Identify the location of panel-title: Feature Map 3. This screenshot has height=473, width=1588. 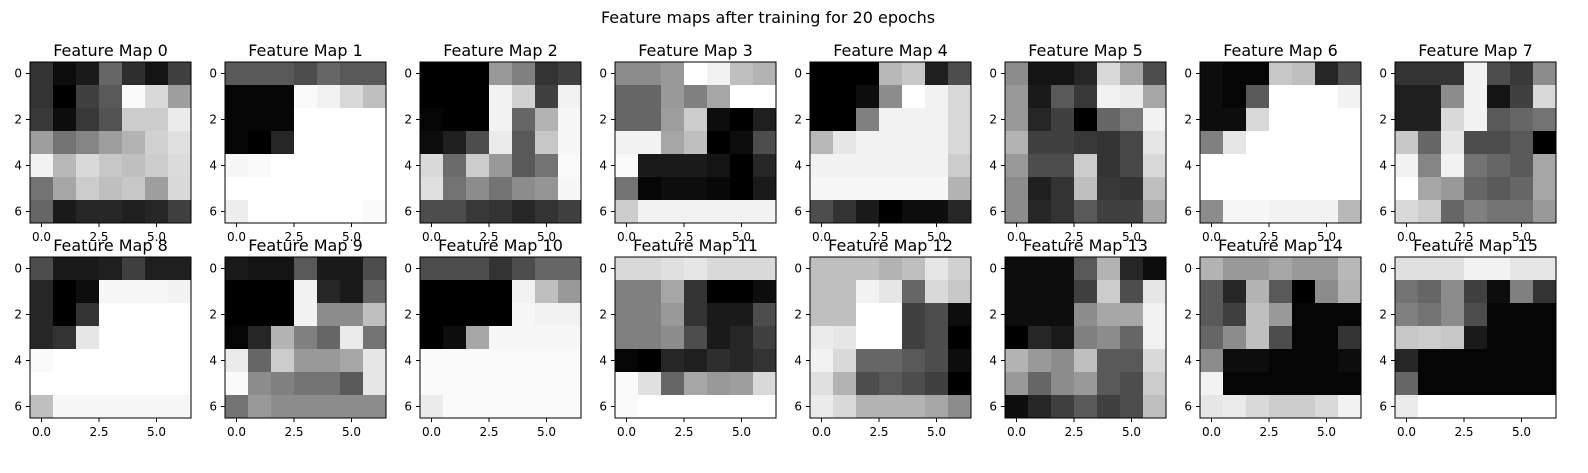
(695, 50).